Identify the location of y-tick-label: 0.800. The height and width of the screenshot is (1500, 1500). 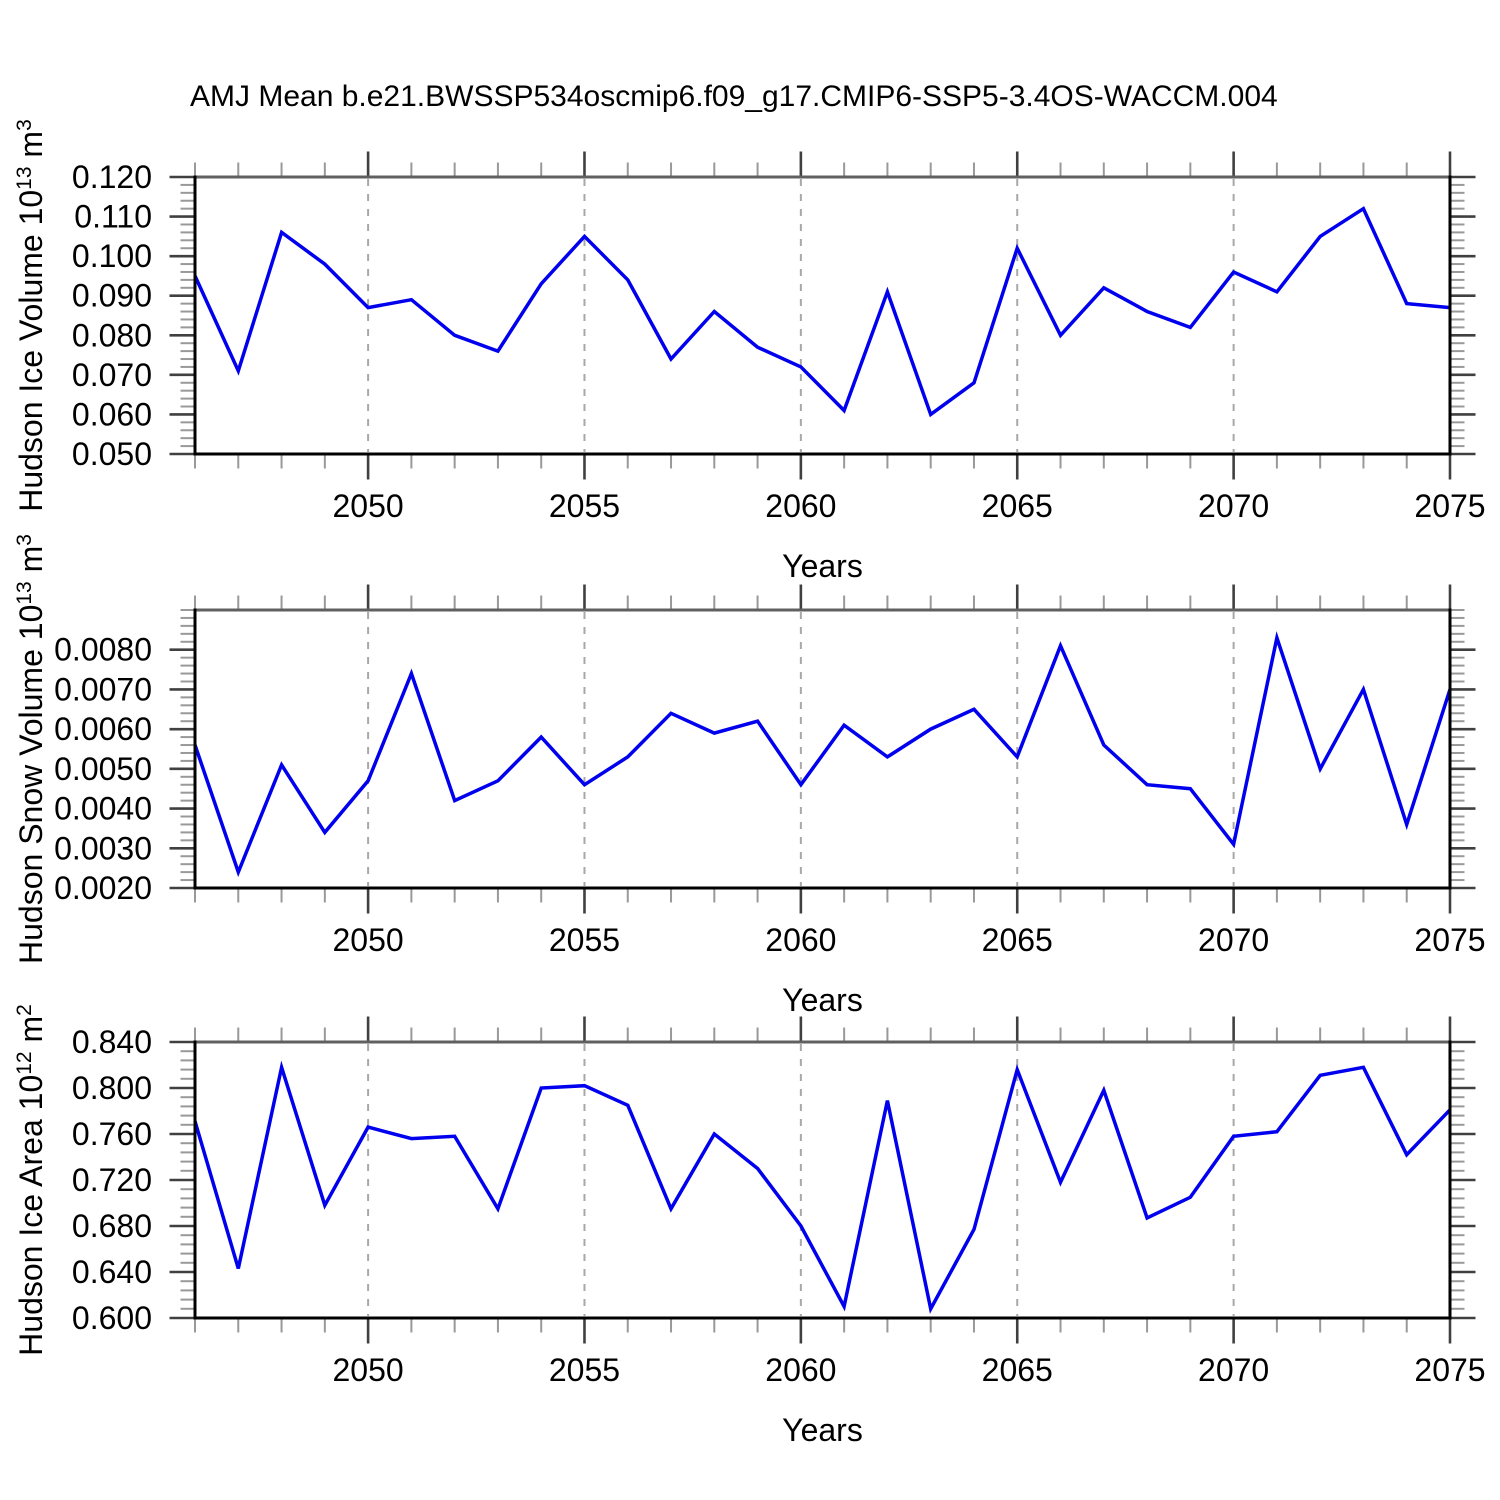
(112, 1088).